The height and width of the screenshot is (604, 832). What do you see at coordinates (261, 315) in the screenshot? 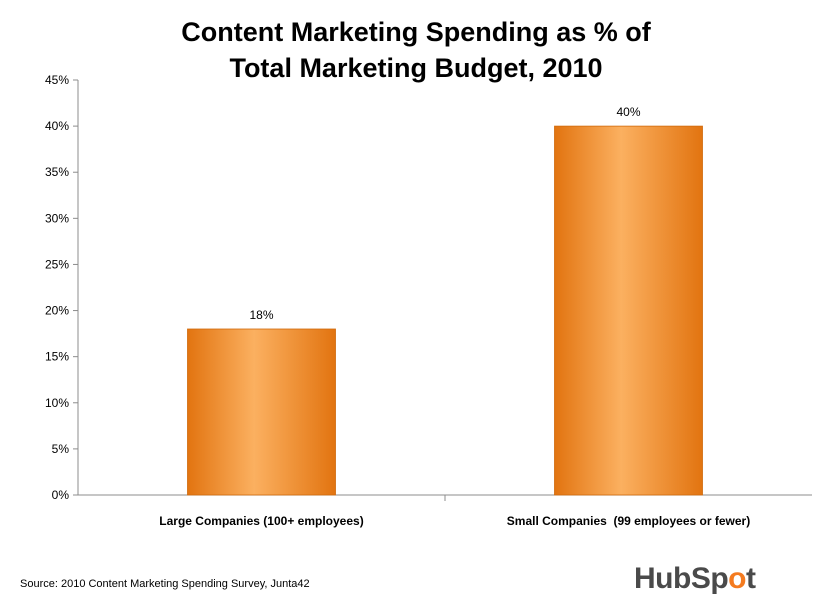
I see `data-label: 18%` at bounding box center [261, 315].